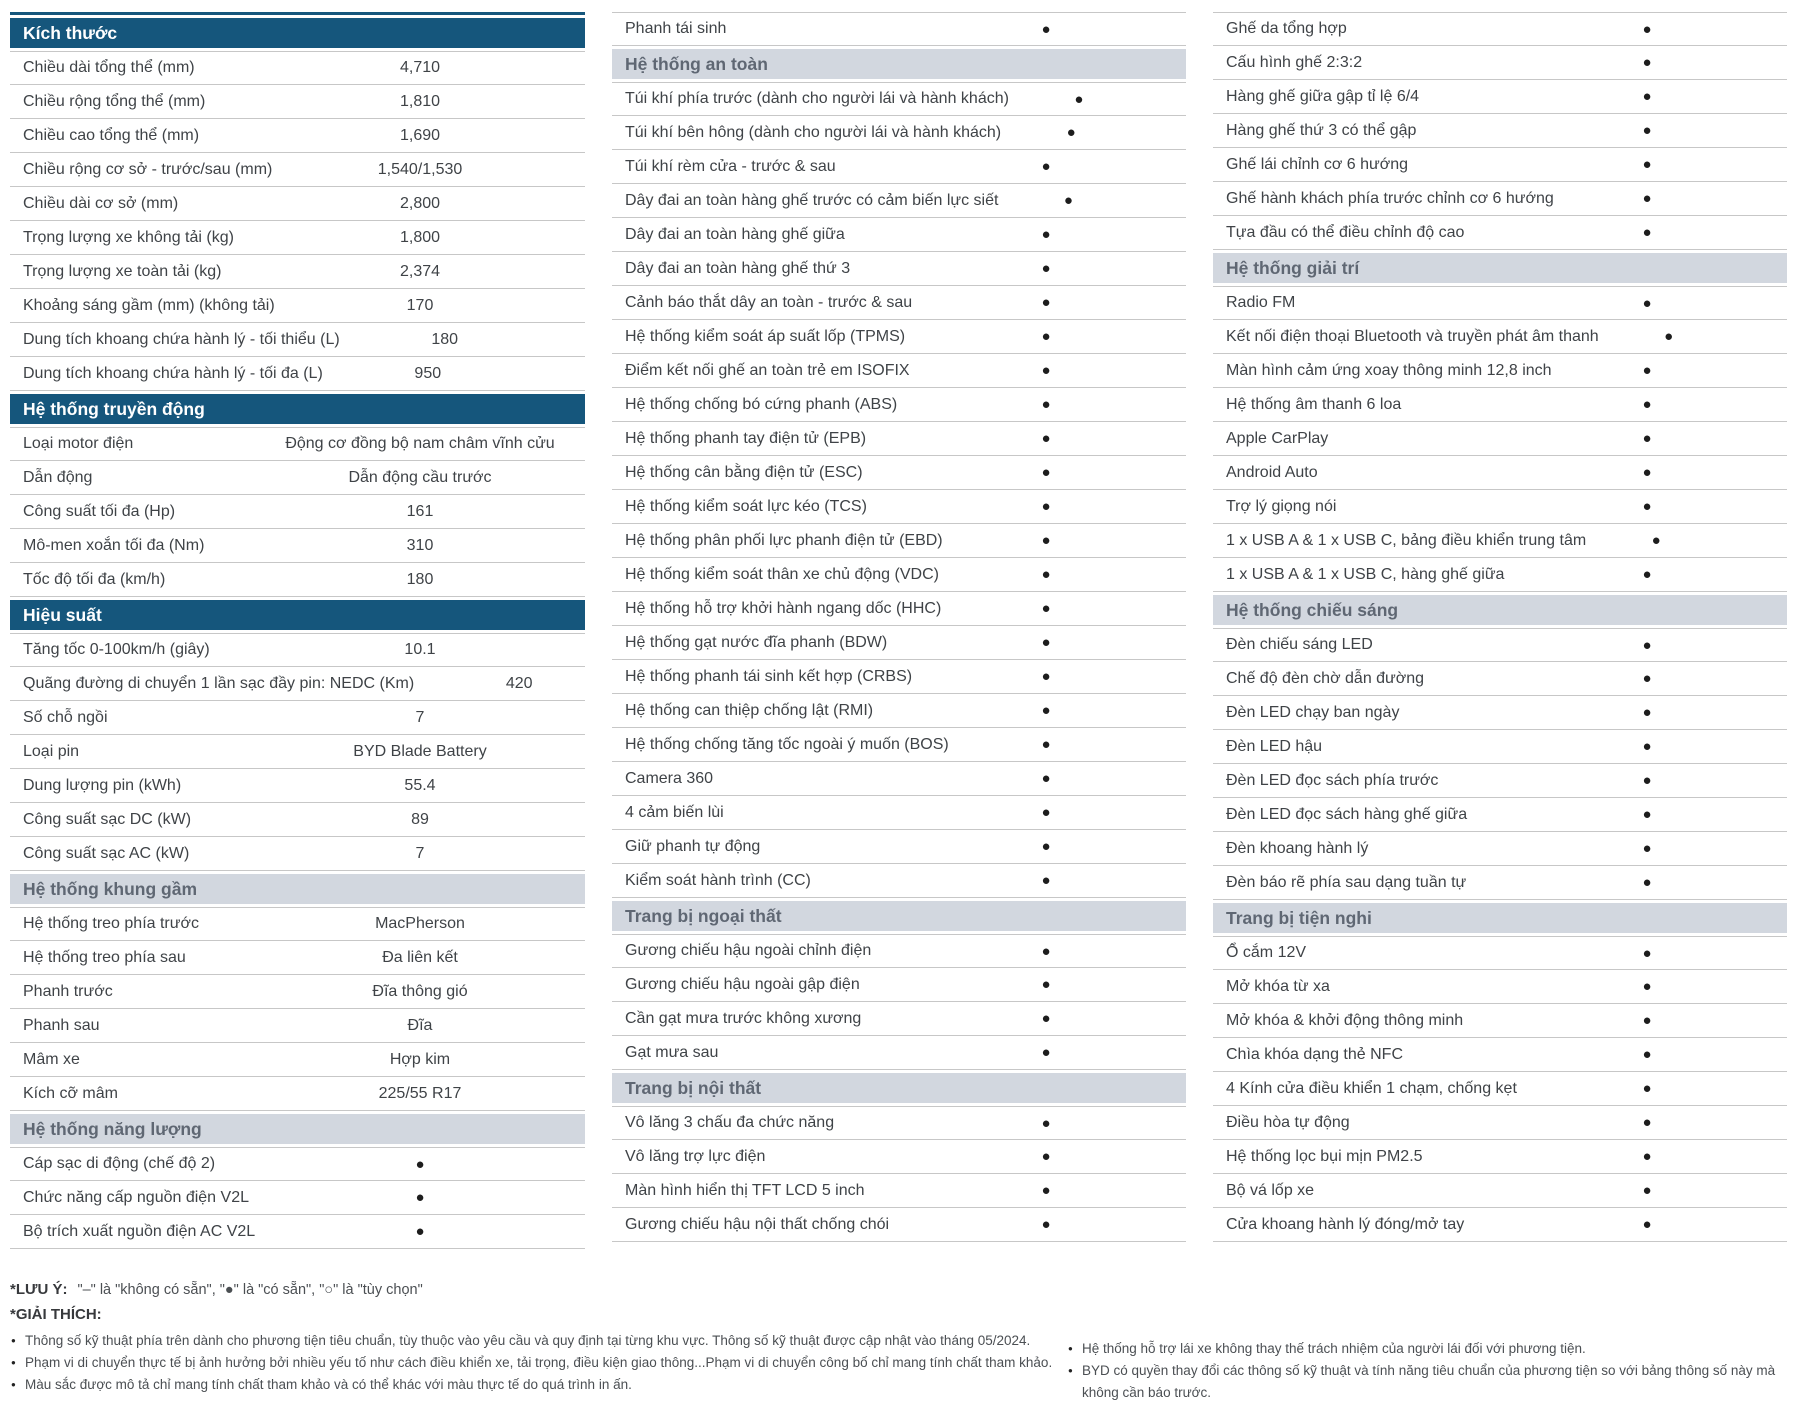 This screenshot has height=1406, width=1800. I want to click on spec-row: Kiểm soát hành trình (CC) ●, so click(899, 881).